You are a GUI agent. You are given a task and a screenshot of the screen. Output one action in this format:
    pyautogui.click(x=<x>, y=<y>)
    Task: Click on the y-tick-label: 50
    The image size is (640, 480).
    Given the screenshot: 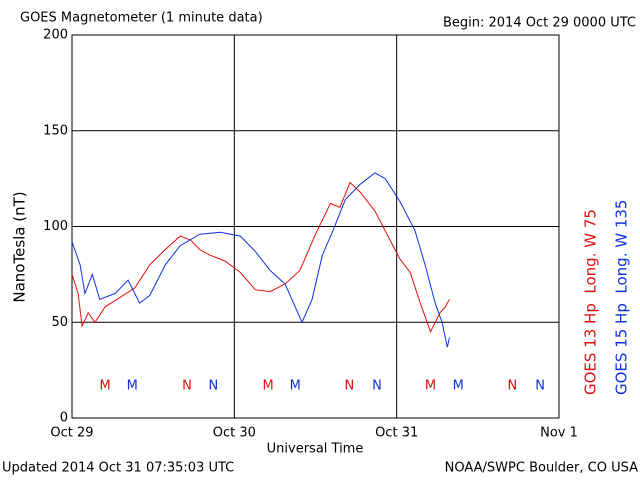 What is the action you would take?
    pyautogui.click(x=59, y=322)
    